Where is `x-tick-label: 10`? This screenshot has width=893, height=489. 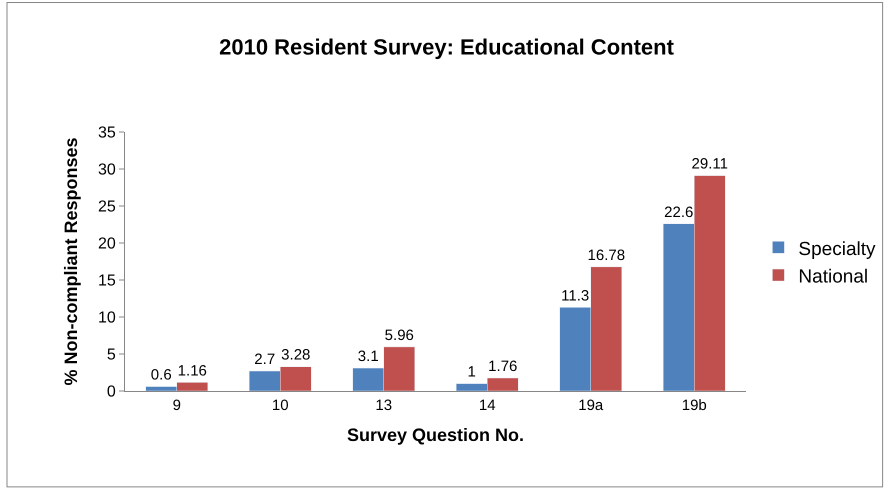 x-tick-label: 10 is located at coordinates (280, 405).